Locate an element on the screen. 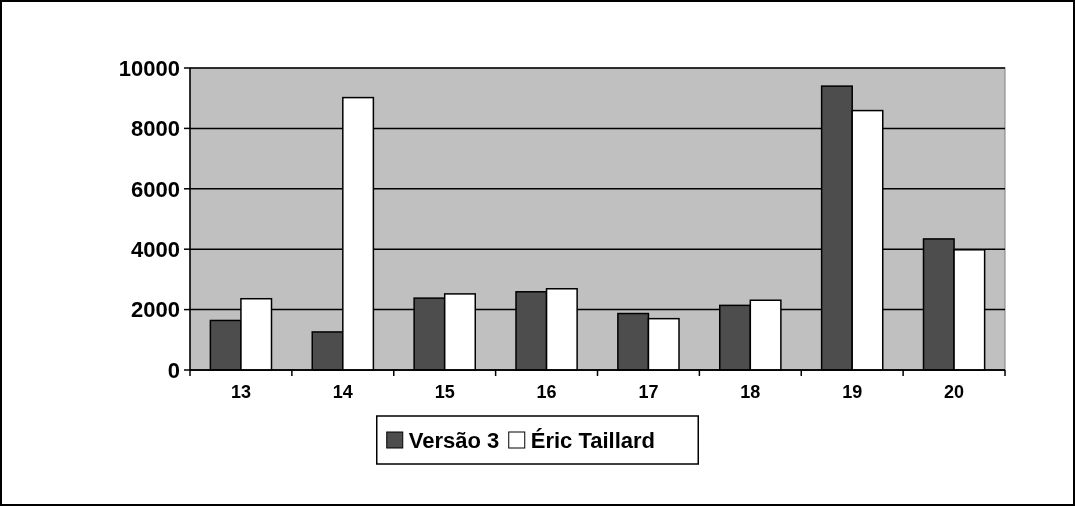 The image size is (1075, 506). x-tick-label: 15 is located at coordinates (444, 392).